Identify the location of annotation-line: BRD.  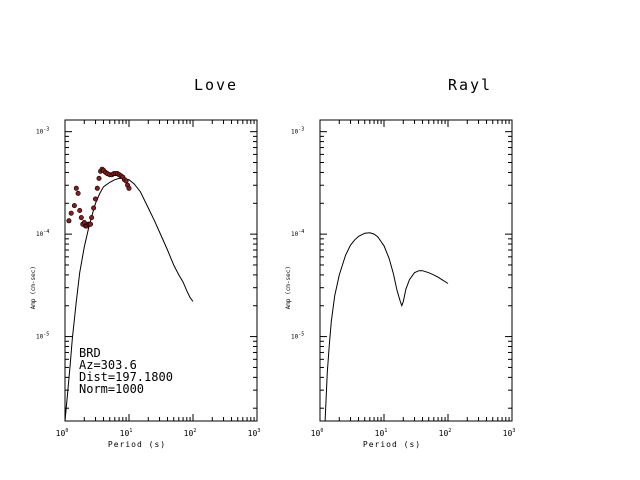
(90, 353).